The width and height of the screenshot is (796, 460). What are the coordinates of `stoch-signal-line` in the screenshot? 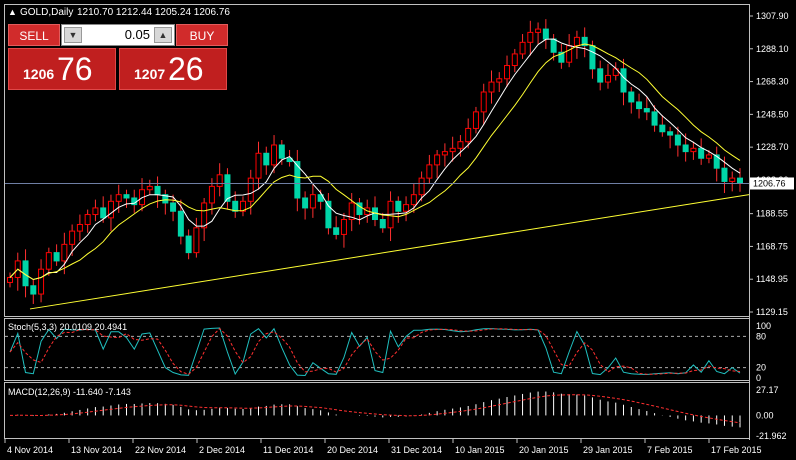 It's located at (375, 351).